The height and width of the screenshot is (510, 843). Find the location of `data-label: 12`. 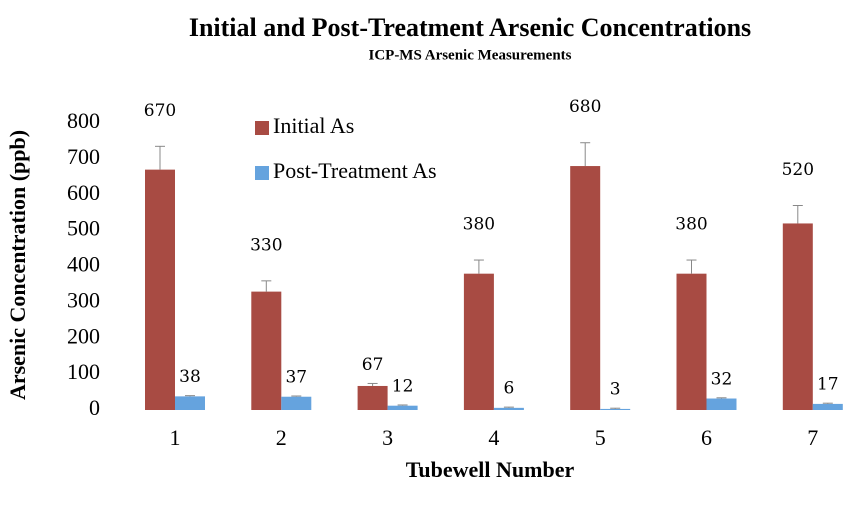

data-label: 12 is located at coordinates (403, 386).